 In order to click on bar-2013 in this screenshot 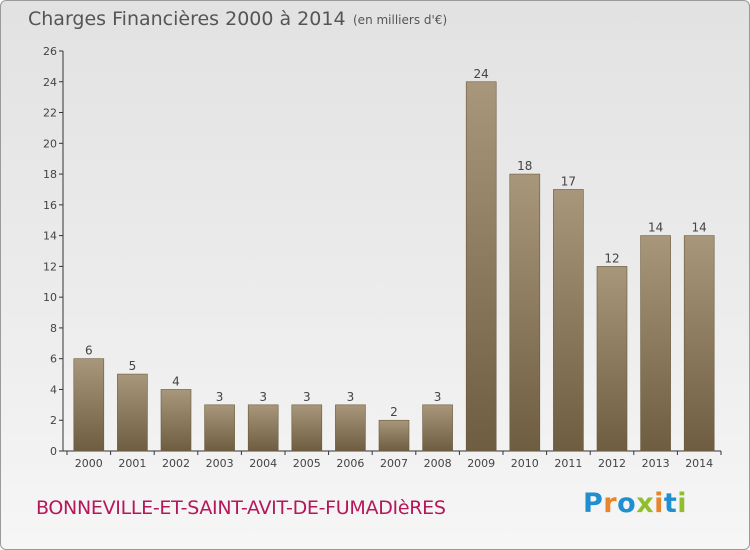, I will do `click(655, 343)`.